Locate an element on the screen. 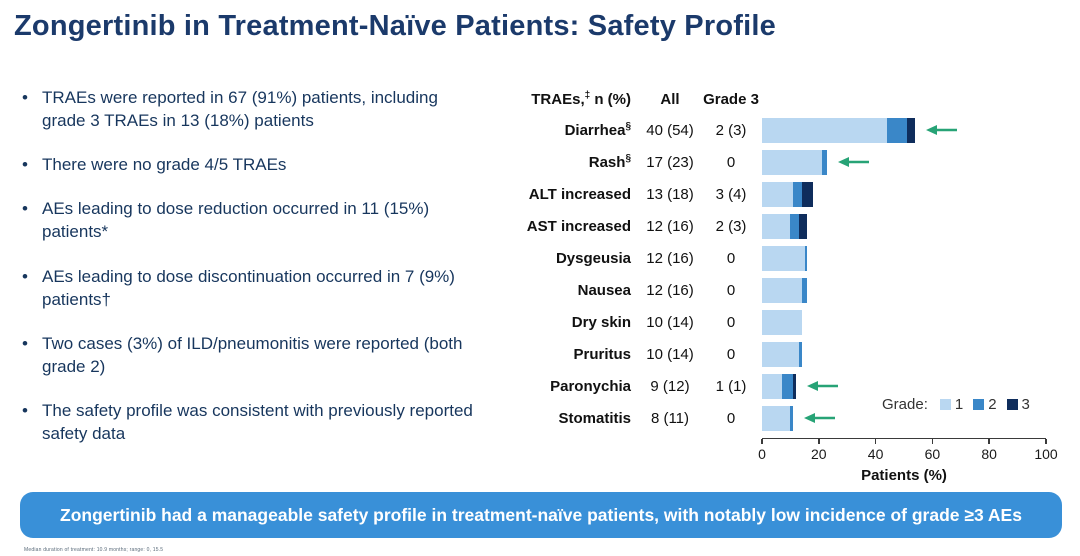  table-row: Dry skin 10 (14) 0 is located at coordinates (790, 322).